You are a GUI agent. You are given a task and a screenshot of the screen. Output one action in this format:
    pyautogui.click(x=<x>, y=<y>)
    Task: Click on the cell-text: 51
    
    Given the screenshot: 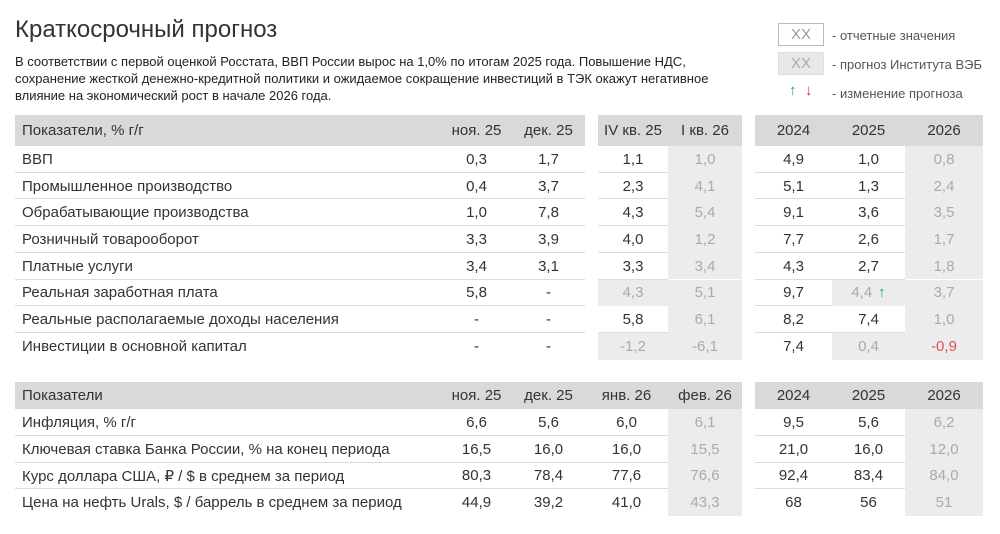 What is the action you would take?
    pyautogui.click(x=944, y=503)
    